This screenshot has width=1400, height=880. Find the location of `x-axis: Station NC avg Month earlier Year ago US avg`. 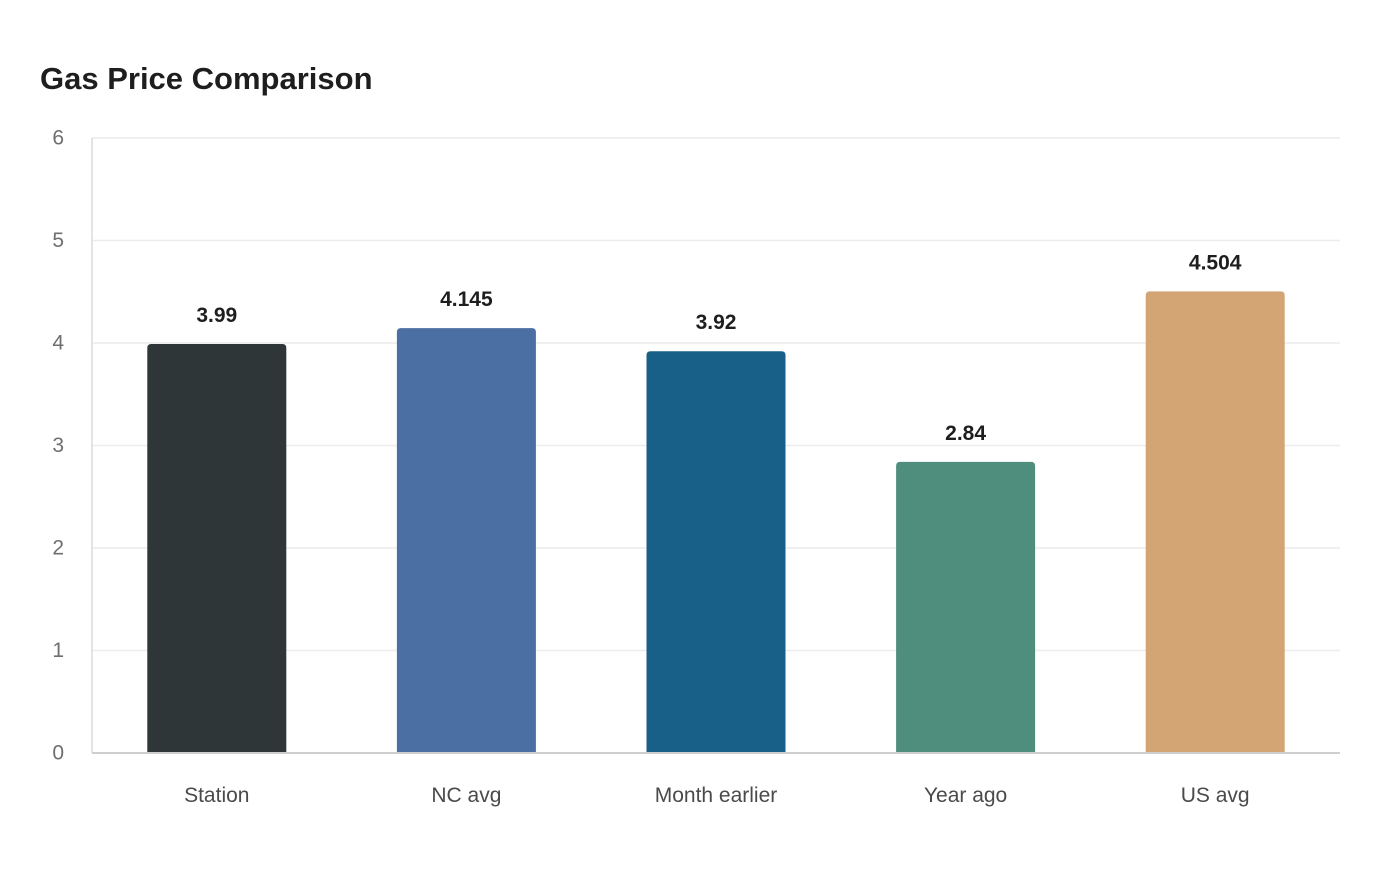

x-axis: Station NC avg Month earlier Year ago US avg is located at coordinates (716, 779).